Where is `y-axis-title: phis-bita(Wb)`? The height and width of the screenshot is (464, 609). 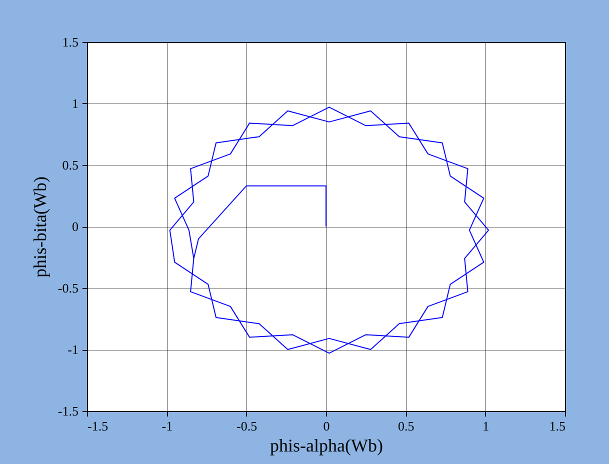 y-axis-title: phis-bita(Wb) is located at coordinates (40, 227).